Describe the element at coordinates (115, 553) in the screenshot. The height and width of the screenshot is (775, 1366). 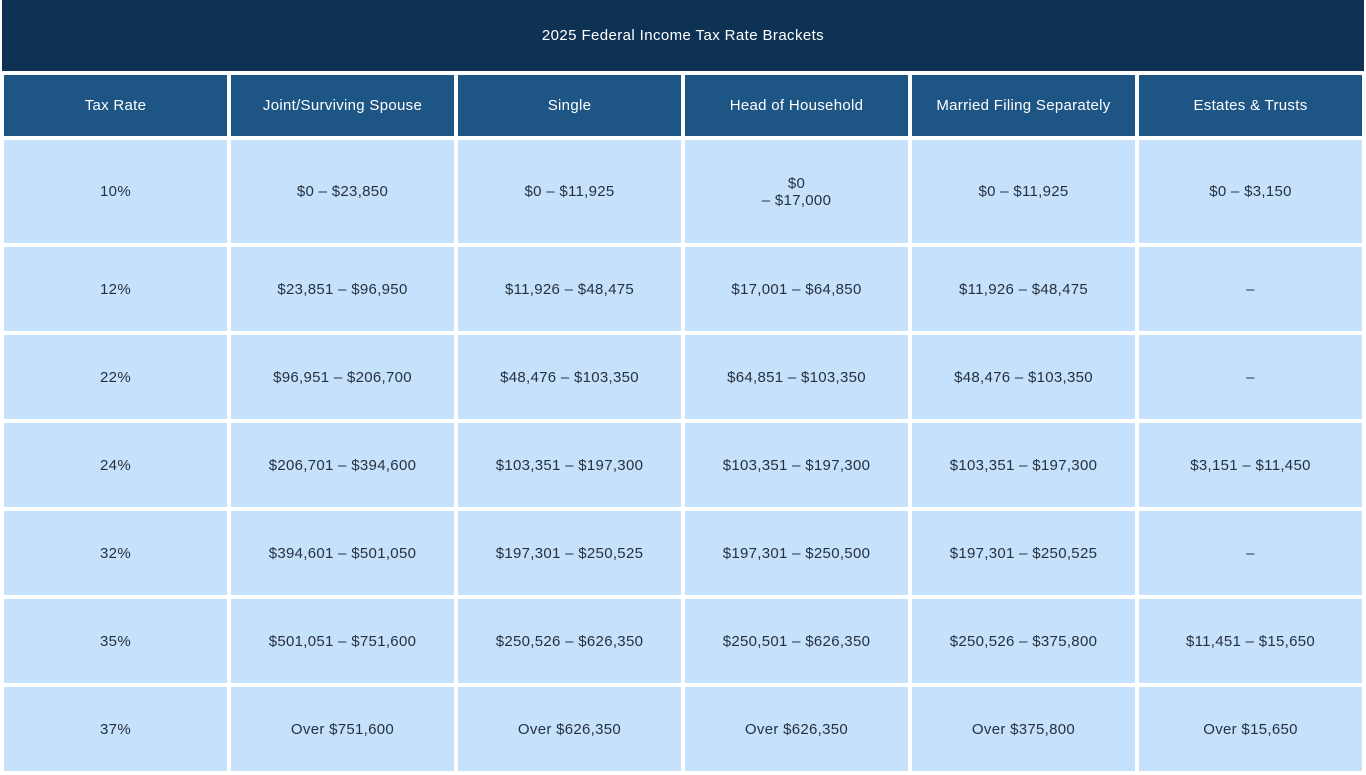
I see `tax-rate-cell: 32%` at that location.